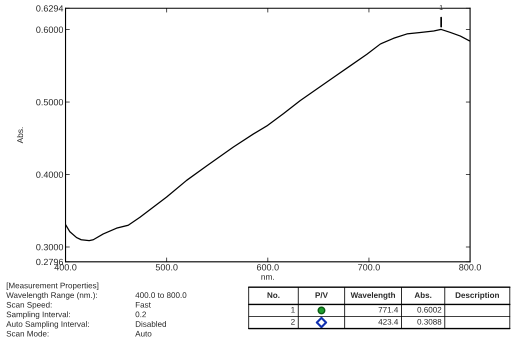 The height and width of the screenshot is (344, 516). I want to click on text: [Measurement Properties], so click(52, 286).